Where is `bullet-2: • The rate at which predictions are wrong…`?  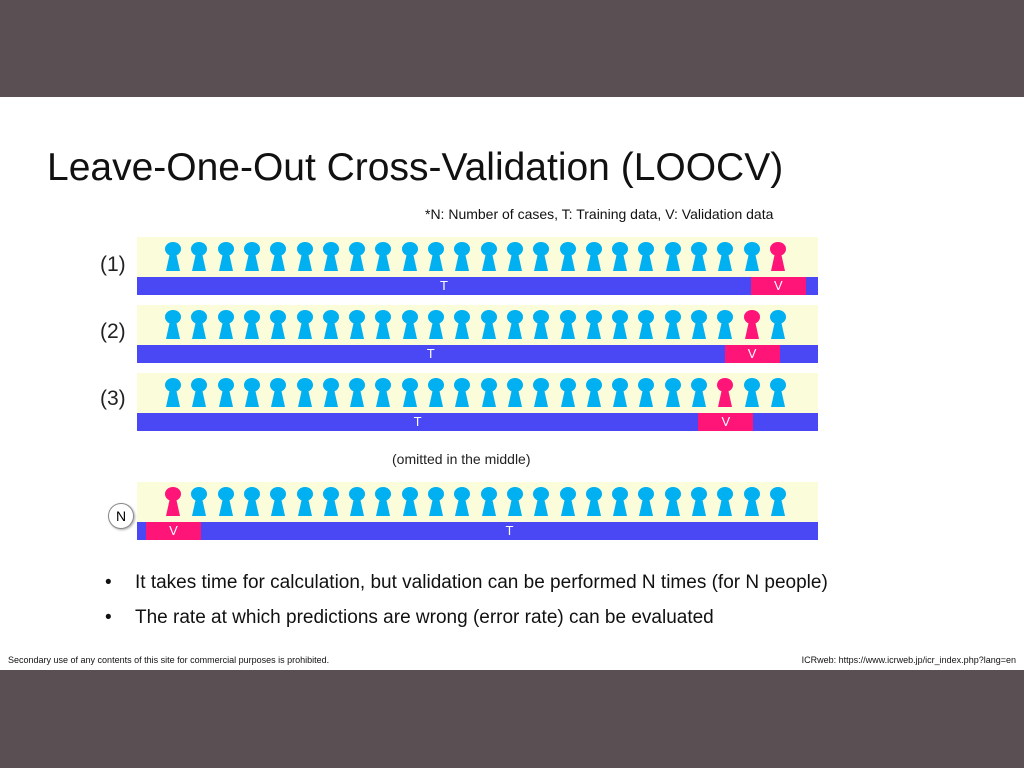 bullet-2: • The rate at which predictions are wrong… is located at coordinates (409, 617).